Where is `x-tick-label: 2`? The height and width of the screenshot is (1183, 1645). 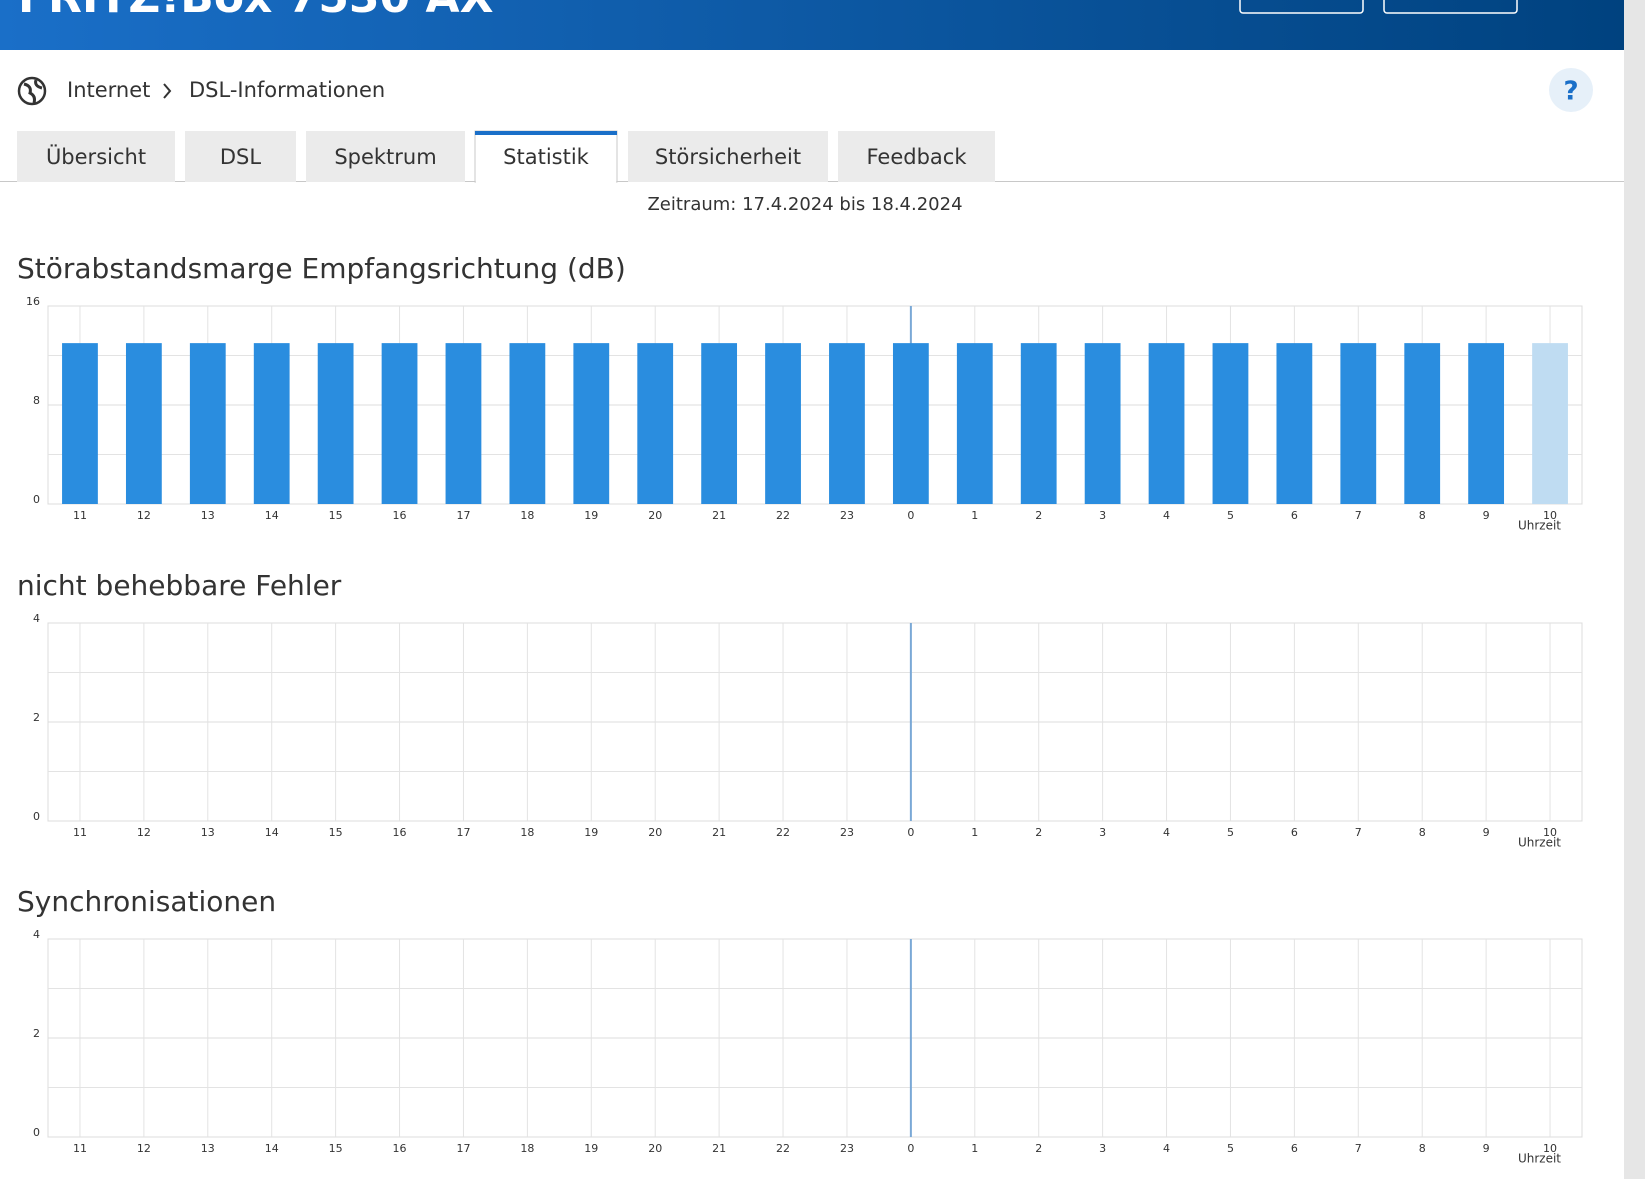
x-tick-label: 2 is located at coordinates (1038, 1148).